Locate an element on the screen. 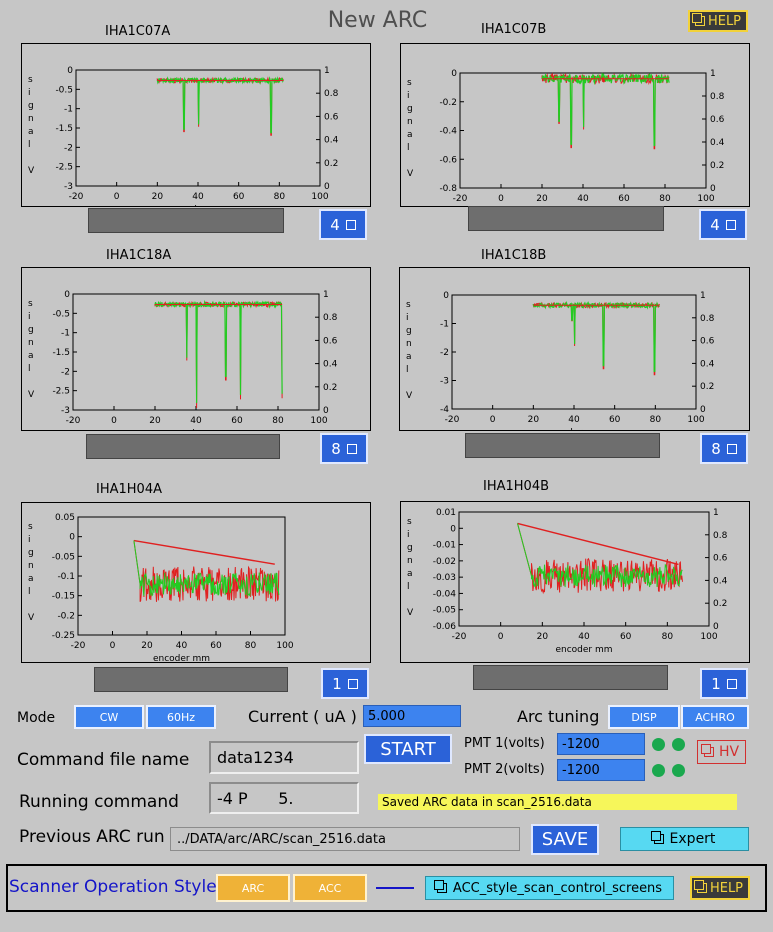  mode-cw-toggle: CW is located at coordinates (109, 717).